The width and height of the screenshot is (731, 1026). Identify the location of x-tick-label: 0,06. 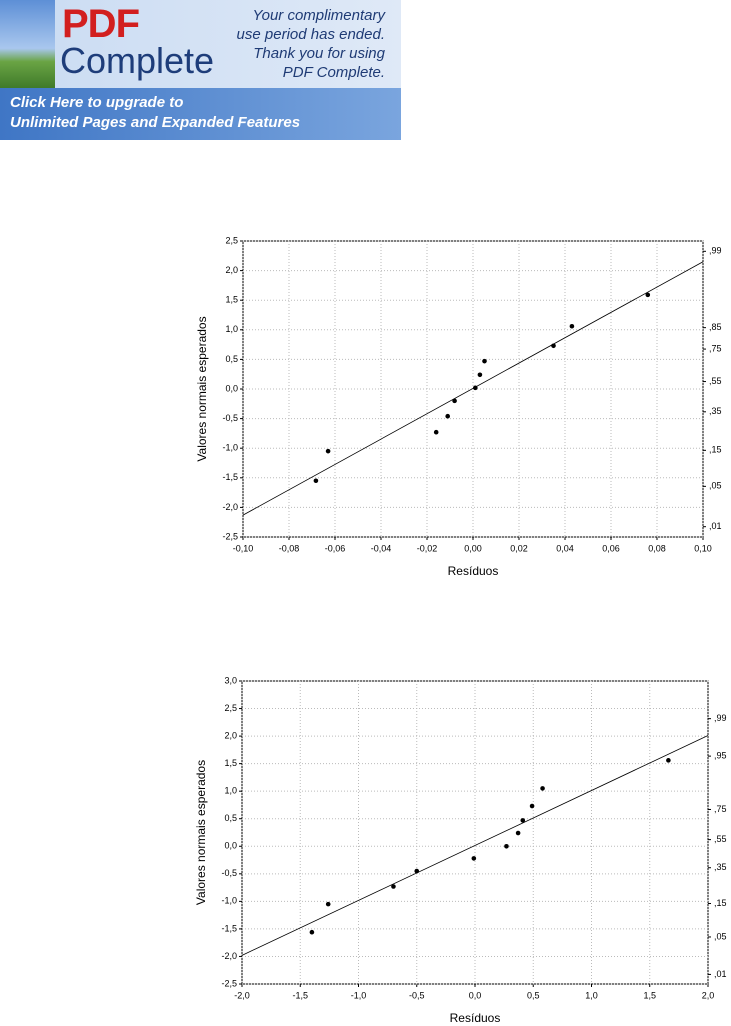
(611, 548).